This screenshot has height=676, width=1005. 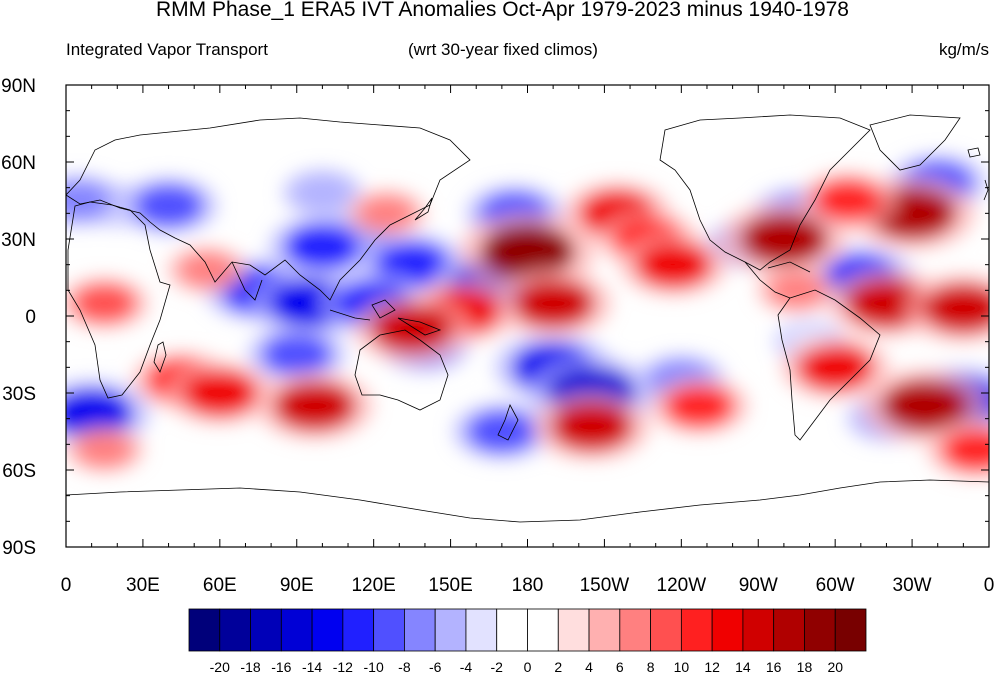 I want to click on colorbar-tick-label: -12, so click(x=343, y=667).